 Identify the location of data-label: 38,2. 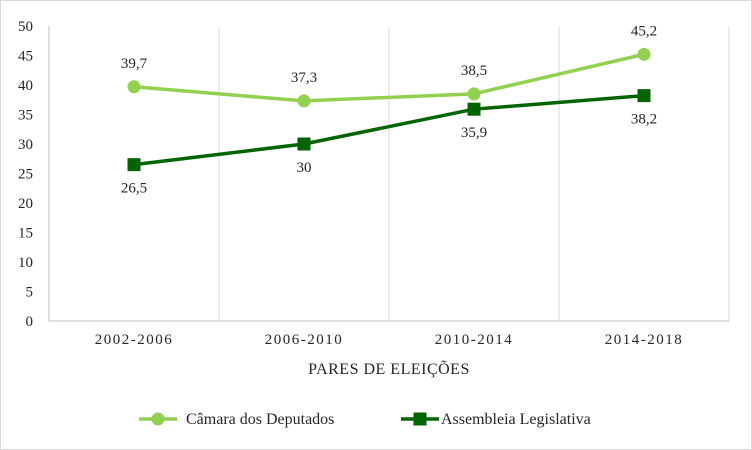
(644, 120).